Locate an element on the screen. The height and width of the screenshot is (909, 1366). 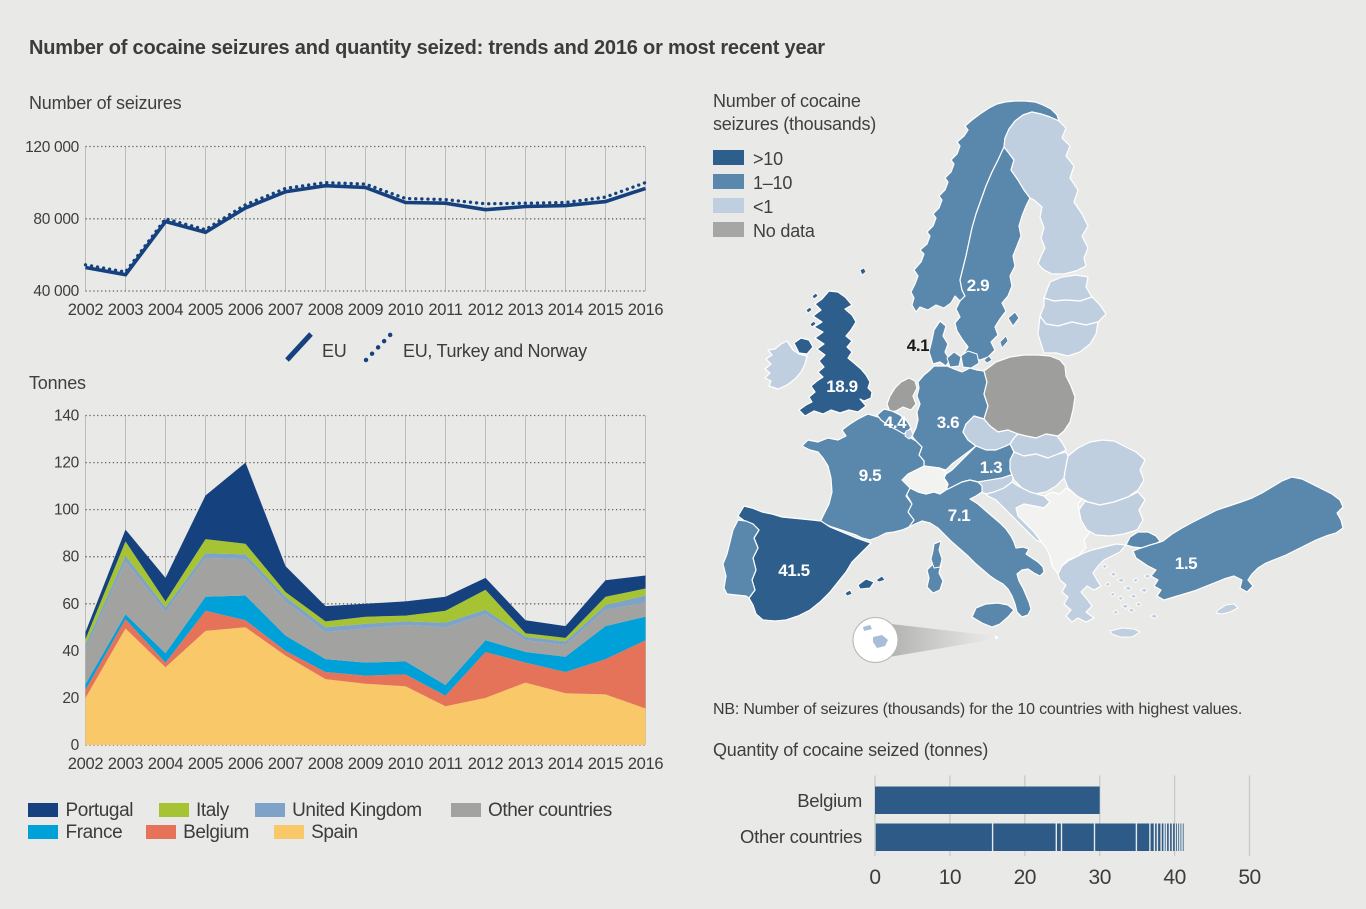
svg-text: 10 is located at coordinates (950, 877).